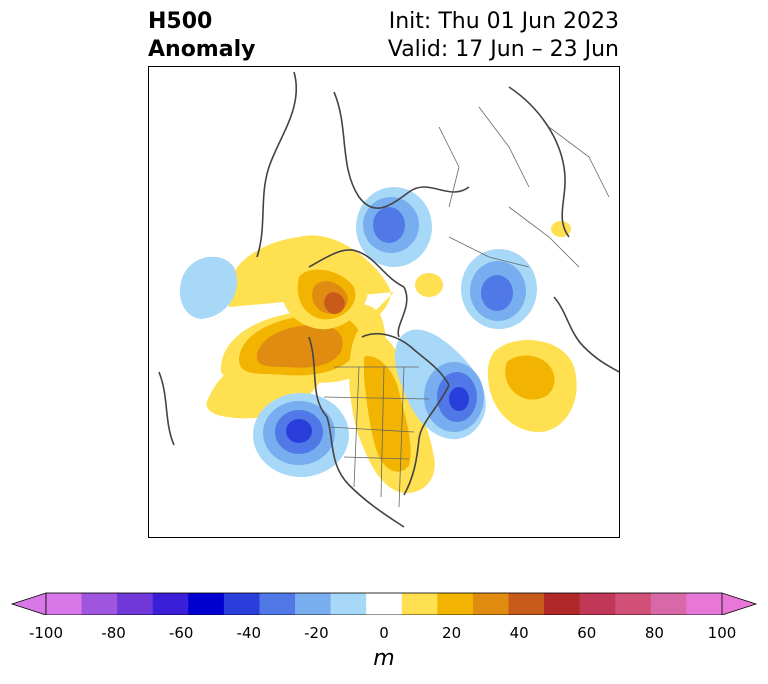 This screenshot has height=684, width=768. Describe the element at coordinates (46, 633) in the screenshot. I see `colorbar-tick-label: -100` at that location.